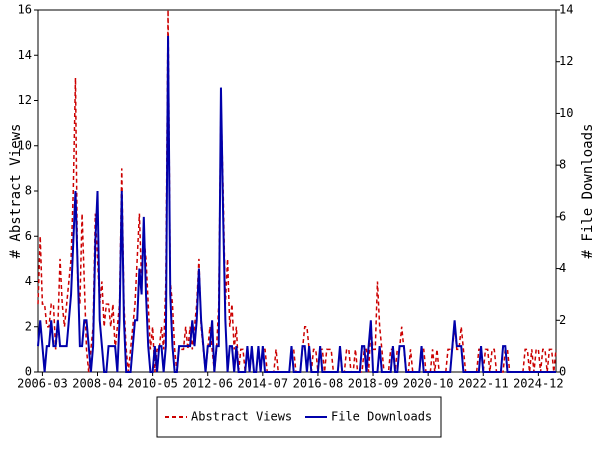 The height and width of the screenshot is (450, 600). I want to click on y2-axis-label: # File Downloads, so click(588, 191).